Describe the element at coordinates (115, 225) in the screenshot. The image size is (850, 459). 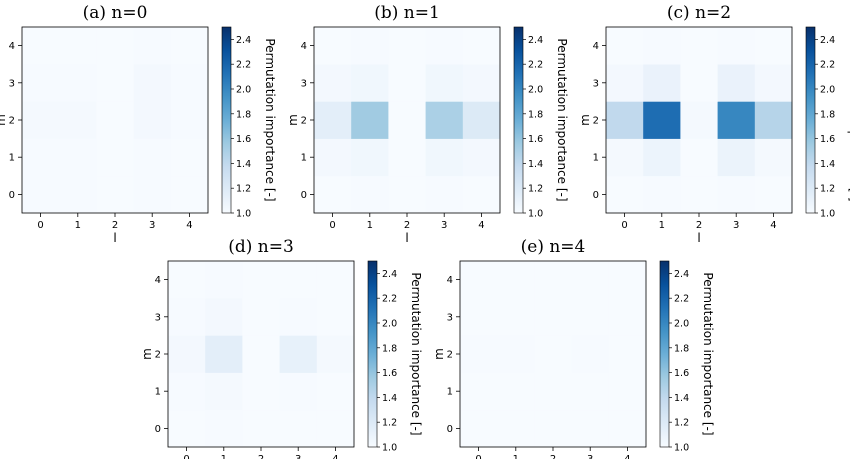
I see `x-tick-label: 2` at that location.